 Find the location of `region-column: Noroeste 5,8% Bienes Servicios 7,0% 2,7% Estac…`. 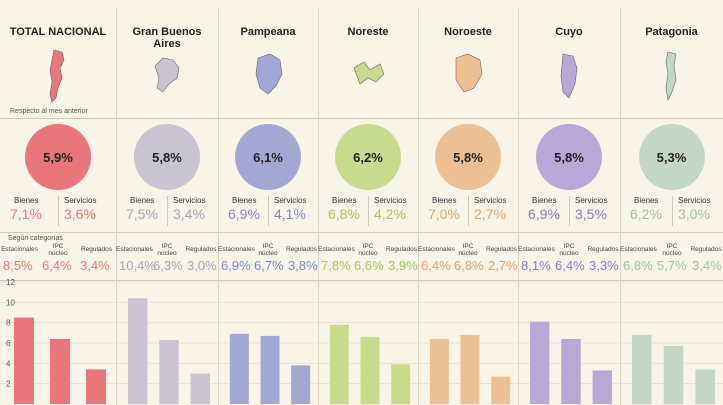

region-column: Noroeste 5,8% Bienes Servicios 7,0% 2,7% Estac… is located at coordinates (468, 202).